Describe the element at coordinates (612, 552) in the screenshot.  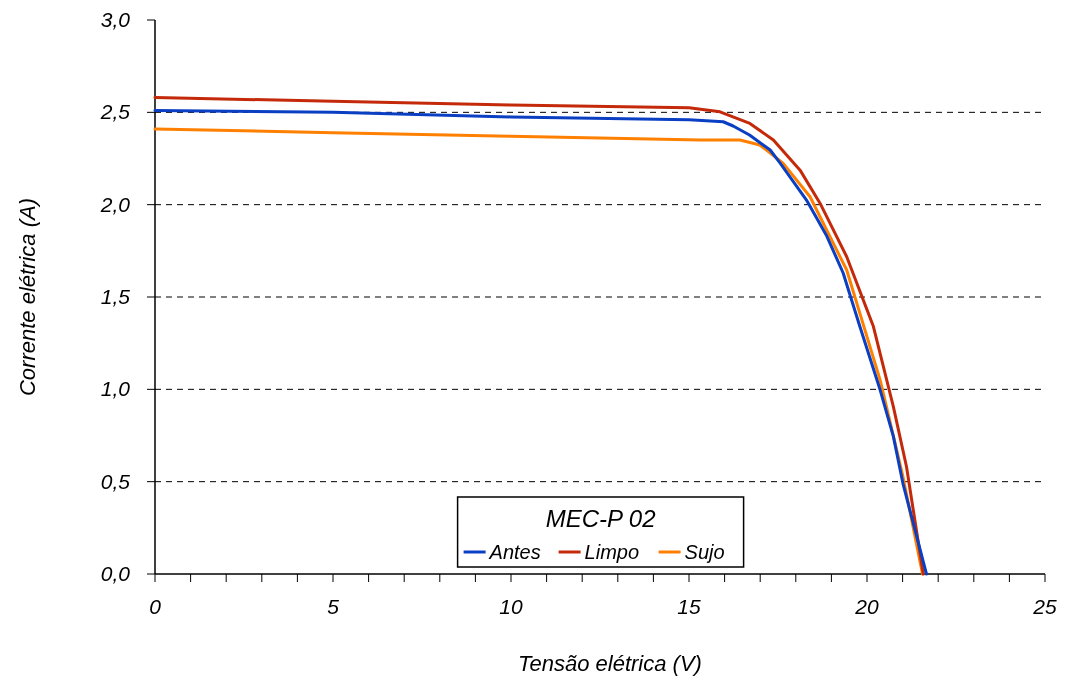
I see `legend-label: Limpo` at that location.